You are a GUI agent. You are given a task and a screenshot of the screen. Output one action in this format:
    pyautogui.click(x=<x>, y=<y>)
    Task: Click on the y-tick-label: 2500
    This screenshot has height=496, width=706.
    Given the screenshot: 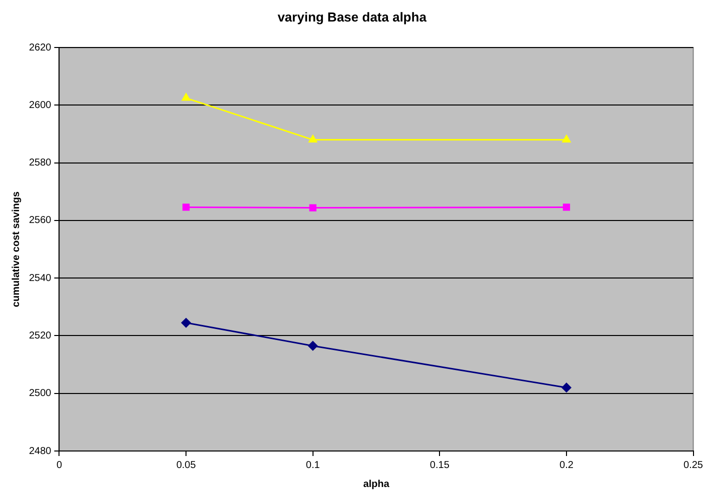 What is the action you would take?
    pyautogui.click(x=40, y=394)
    